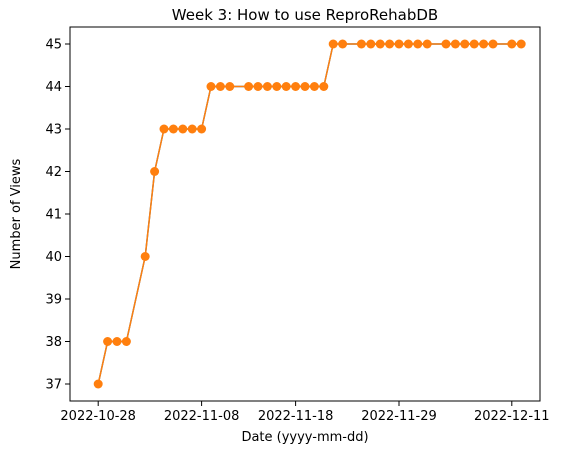  What do you see at coordinates (53, 342) in the screenshot?
I see `y-tick-label: 38` at bounding box center [53, 342].